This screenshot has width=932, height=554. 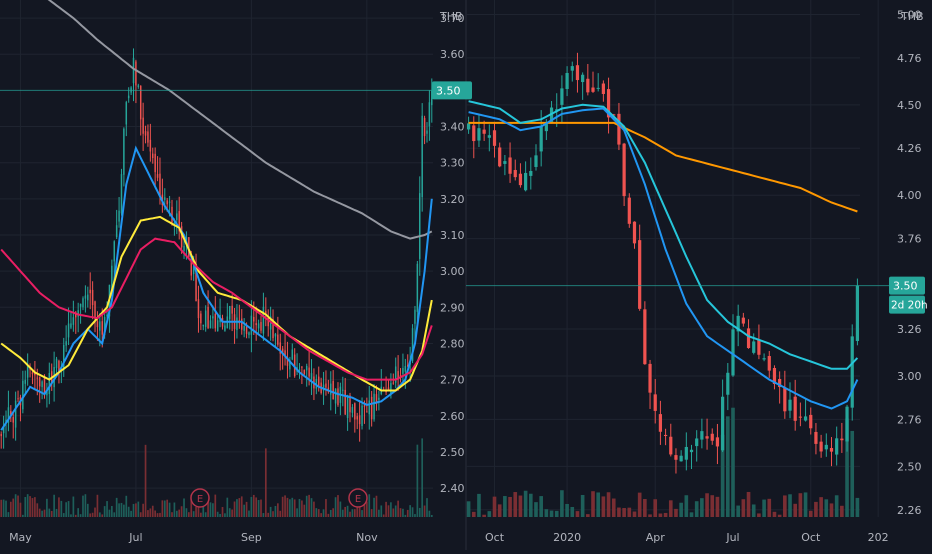 What do you see at coordinates (452, 90) in the screenshot?
I see `last-price-tag` at bounding box center [452, 90].